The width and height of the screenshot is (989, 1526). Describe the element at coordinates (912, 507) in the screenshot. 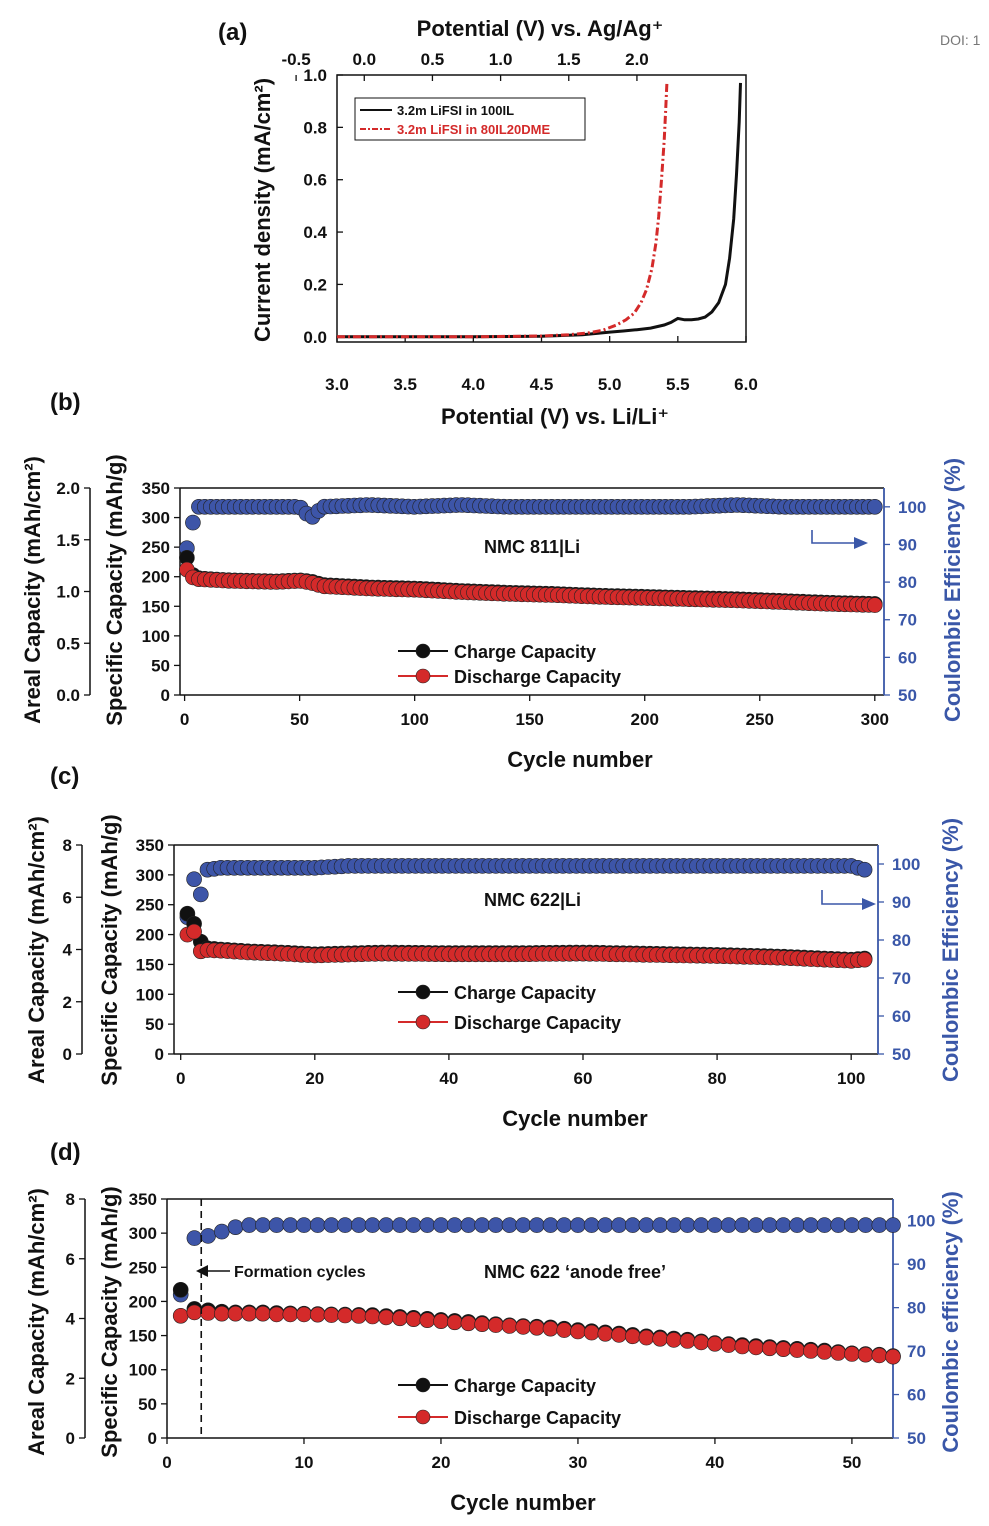

I see `y2-tick-label-b: 100` at that location.